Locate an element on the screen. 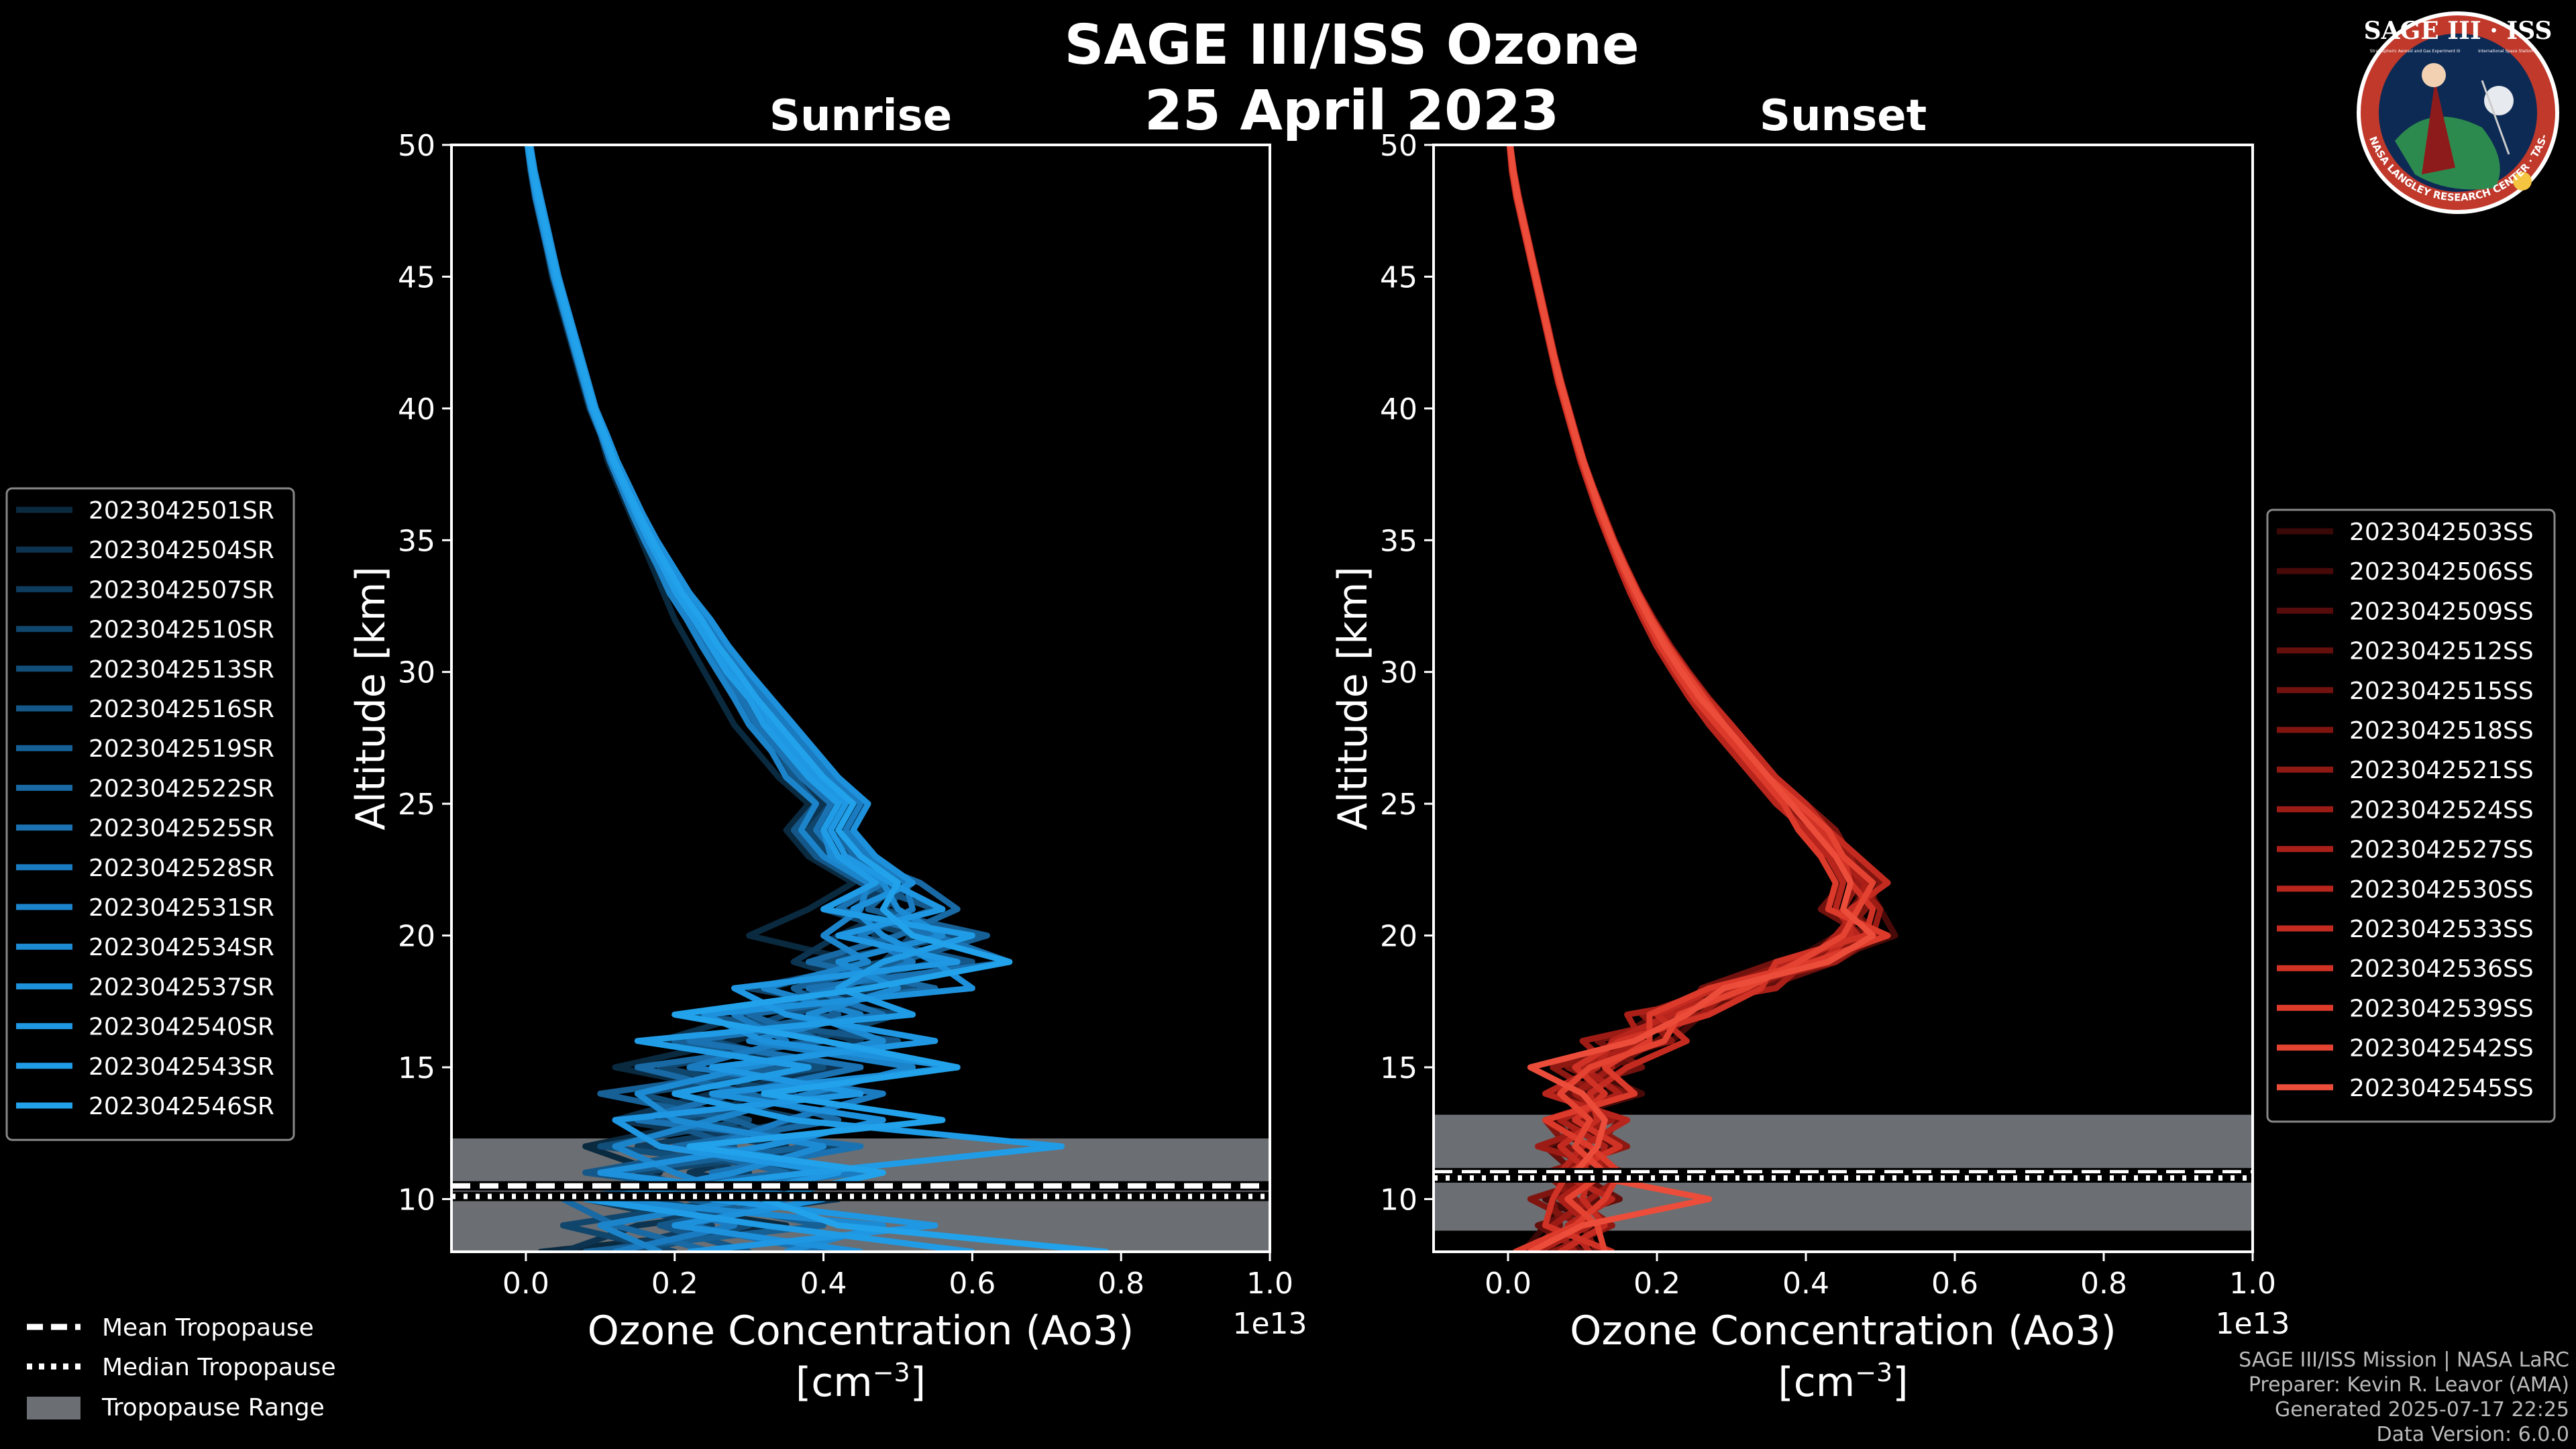 This screenshot has height=1449, width=2576. legend-label: 2023042542SS is located at coordinates (2441, 1049).